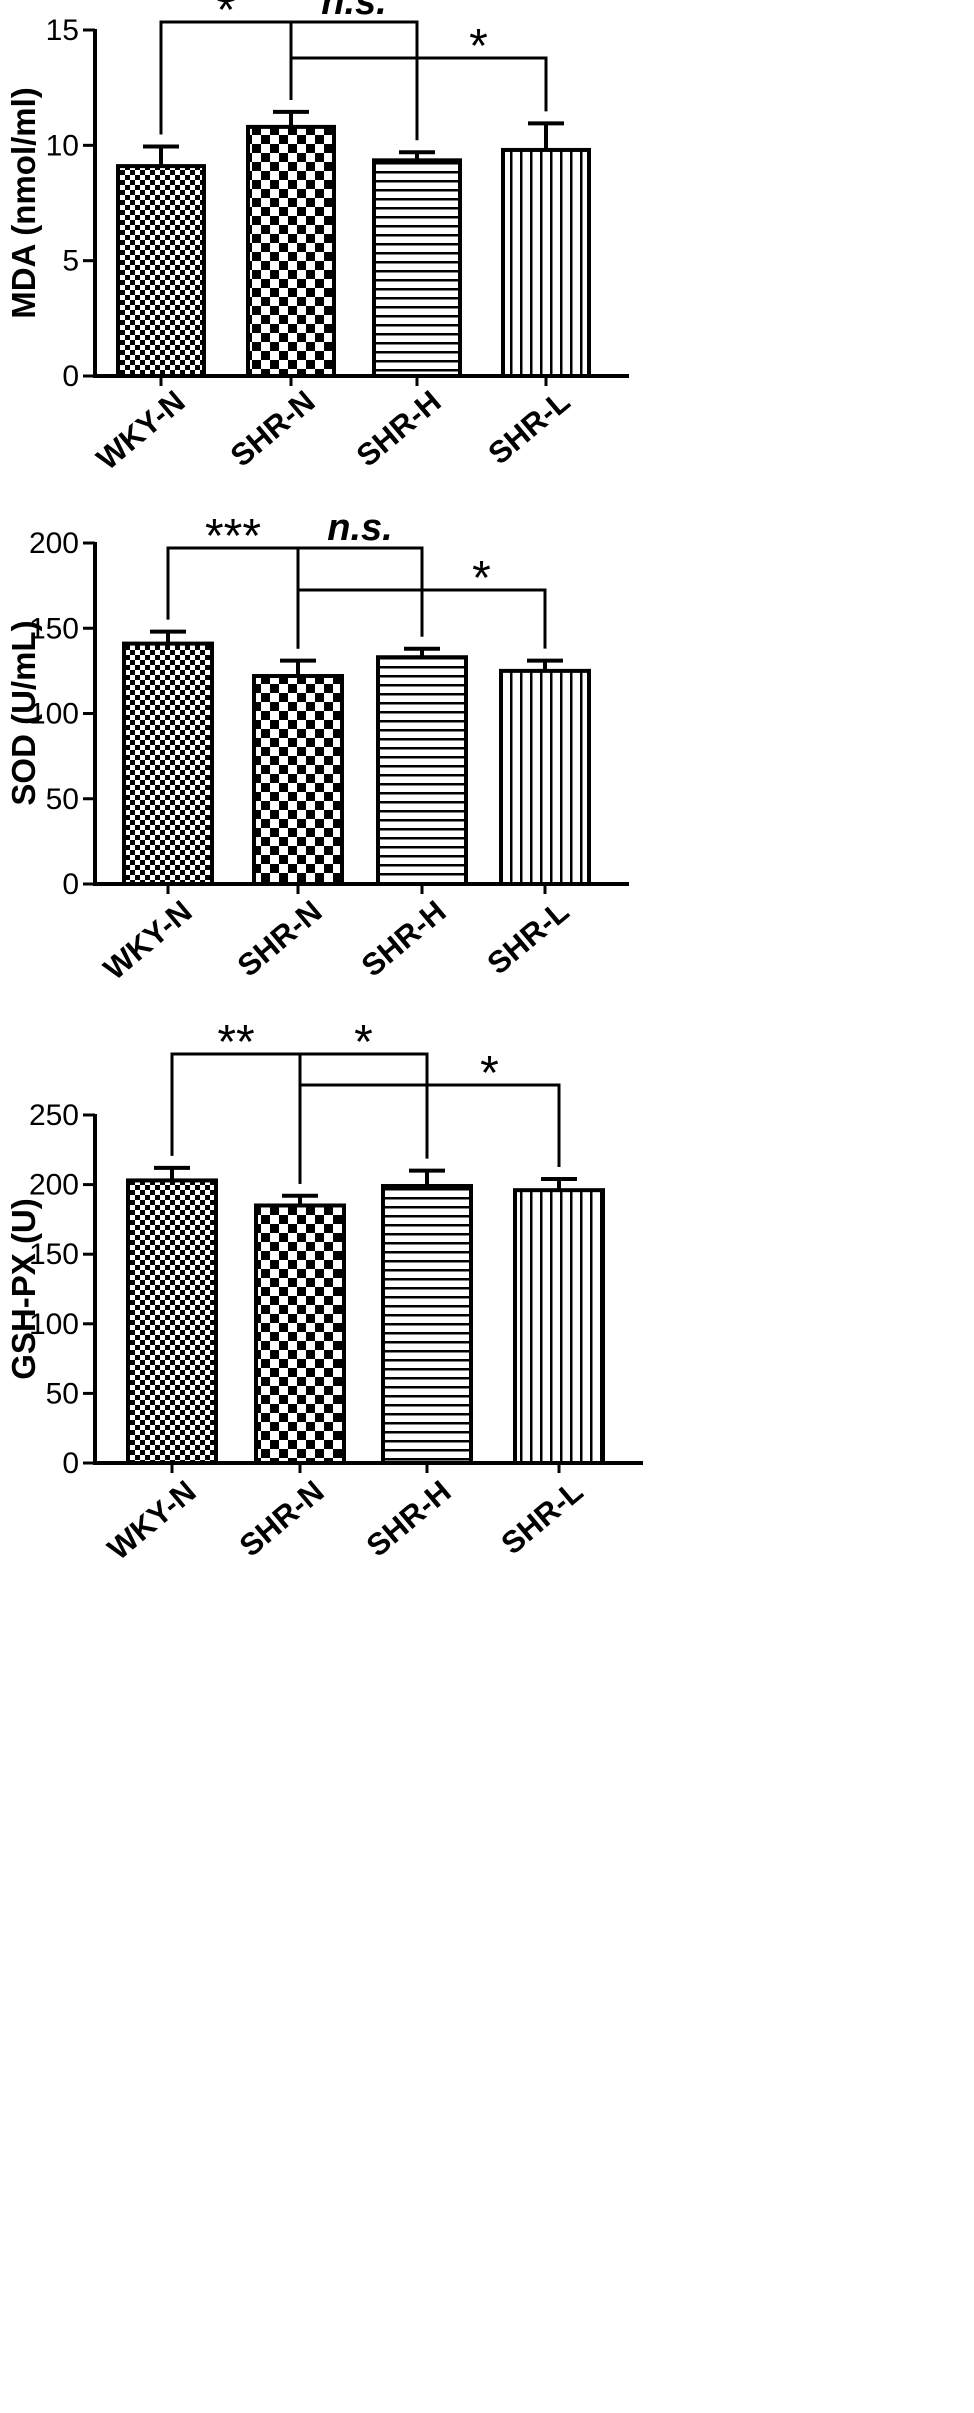  Describe the element at coordinates (233, 536) in the screenshot. I see `significance-label: ***` at that location.